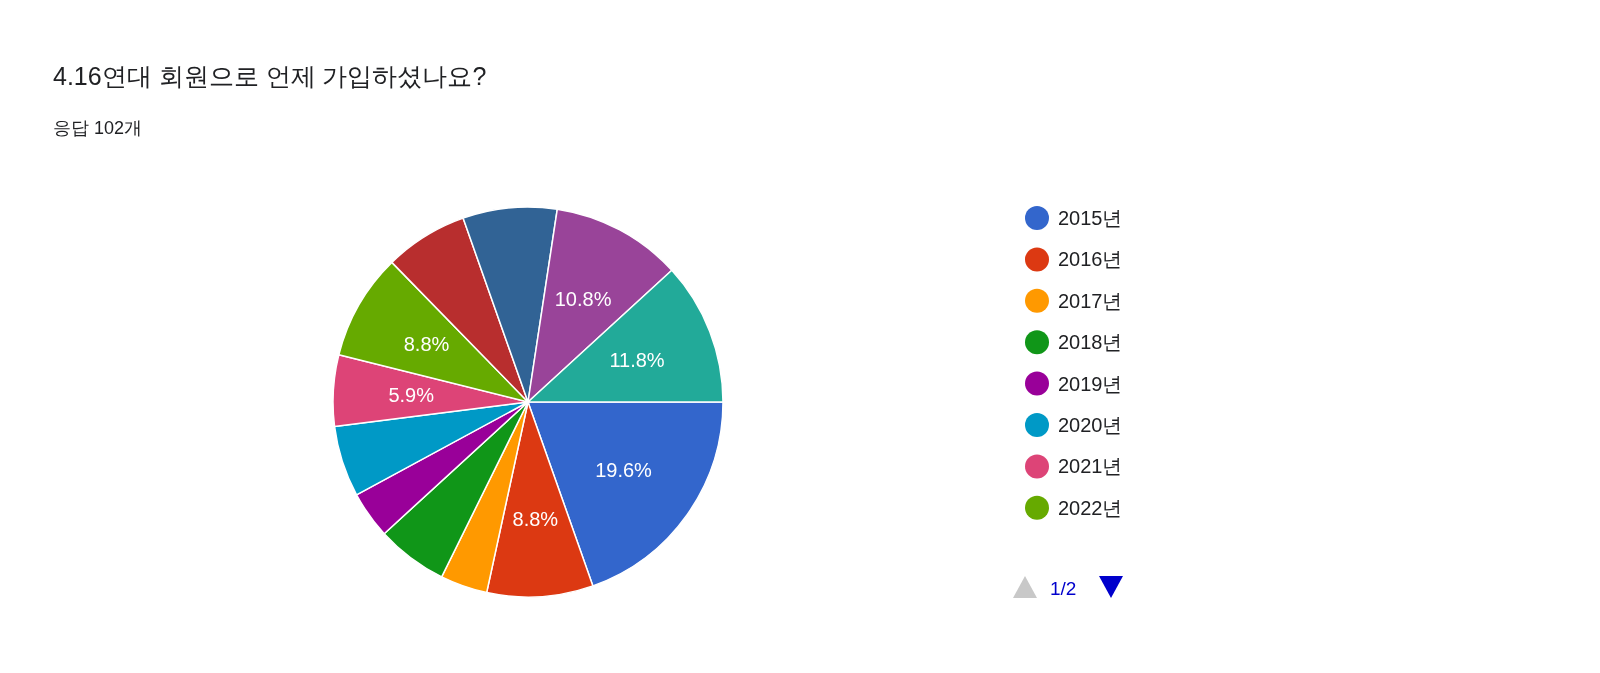 The image size is (1600, 673). I want to click on legend-label: 2015년, so click(1090, 218).